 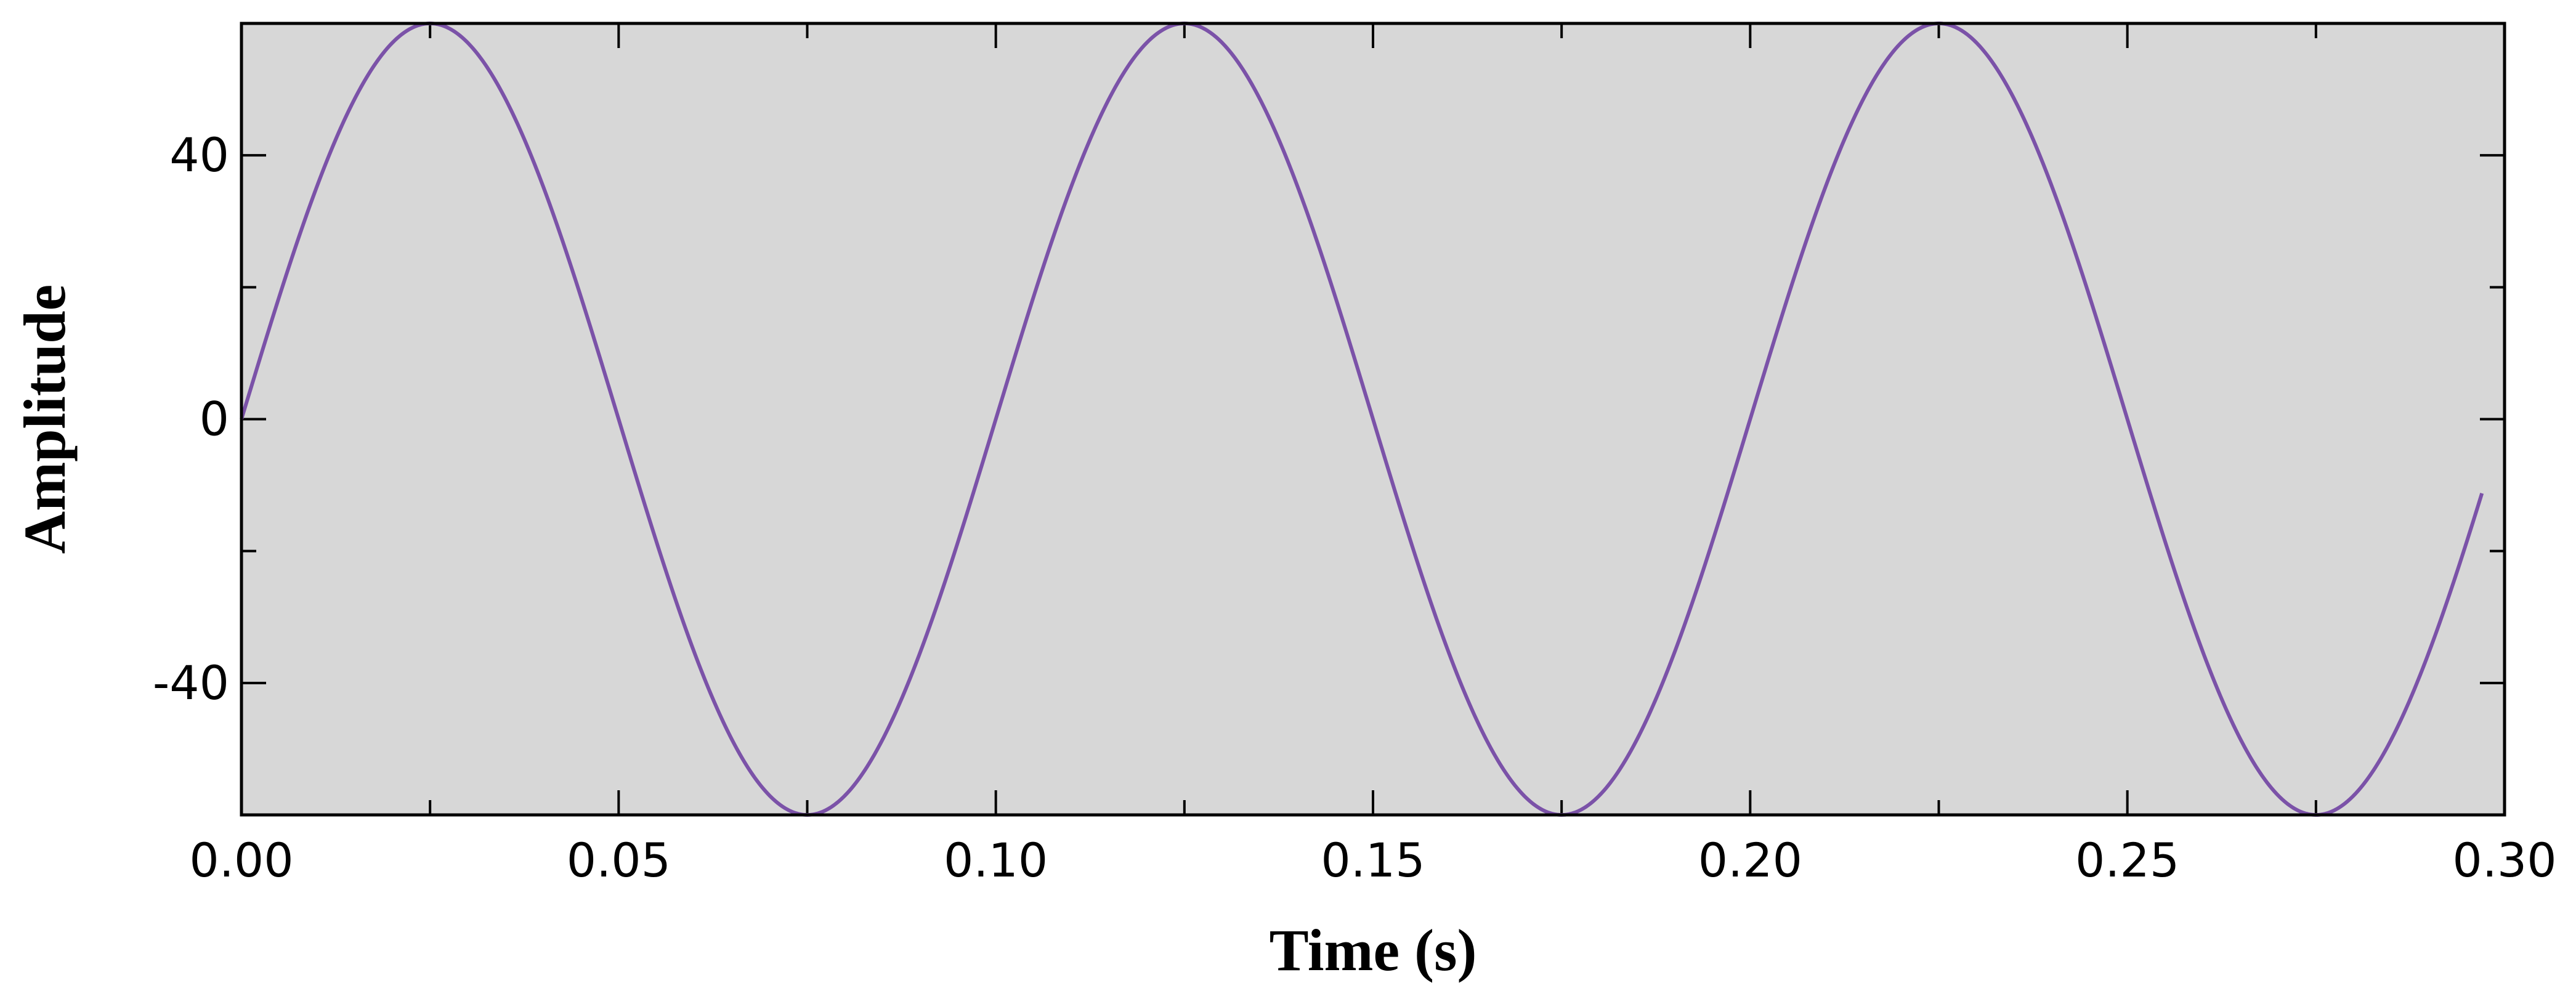 I want to click on y-tick-label: -40, so click(x=191, y=682).